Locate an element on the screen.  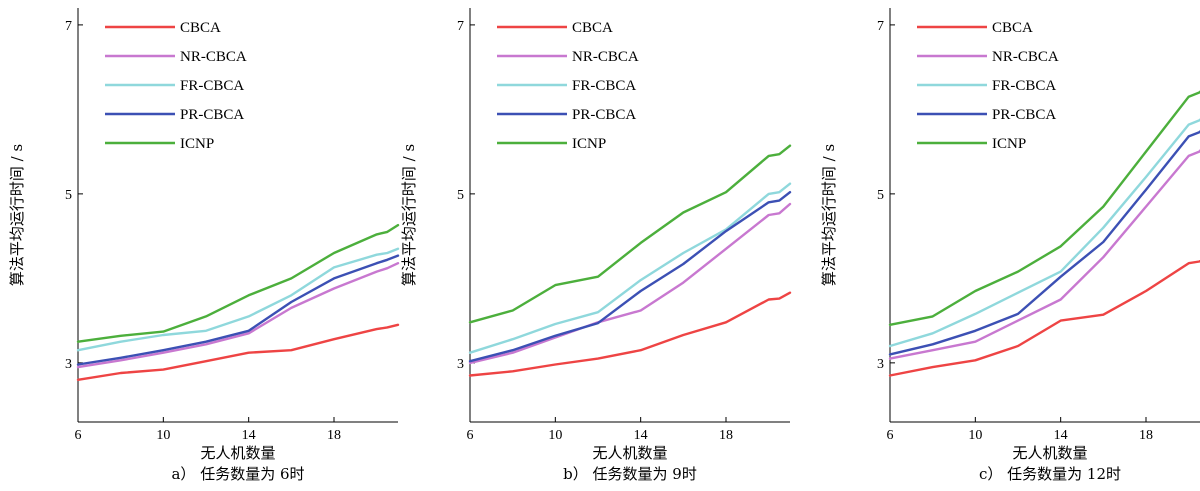
panel-caption: b） 任务数量为 9时 is located at coordinates (630, 474).